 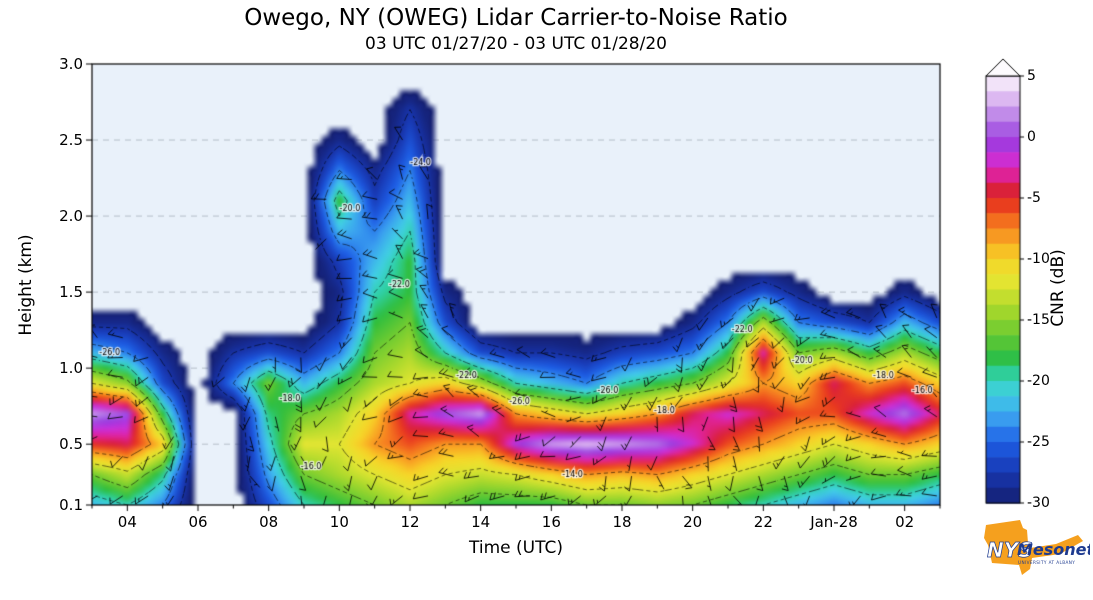 What do you see at coordinates (127, 522) in the screenshot?
I see `x-tick-label: 04` at bounding box center [127, 522].